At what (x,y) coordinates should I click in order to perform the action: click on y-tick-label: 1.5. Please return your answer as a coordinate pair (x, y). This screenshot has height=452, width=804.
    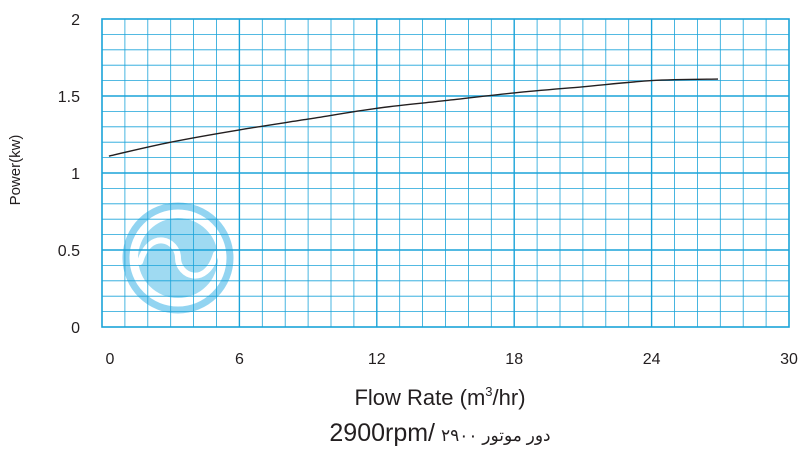
    Looking at the image, I should click on (69, 97).